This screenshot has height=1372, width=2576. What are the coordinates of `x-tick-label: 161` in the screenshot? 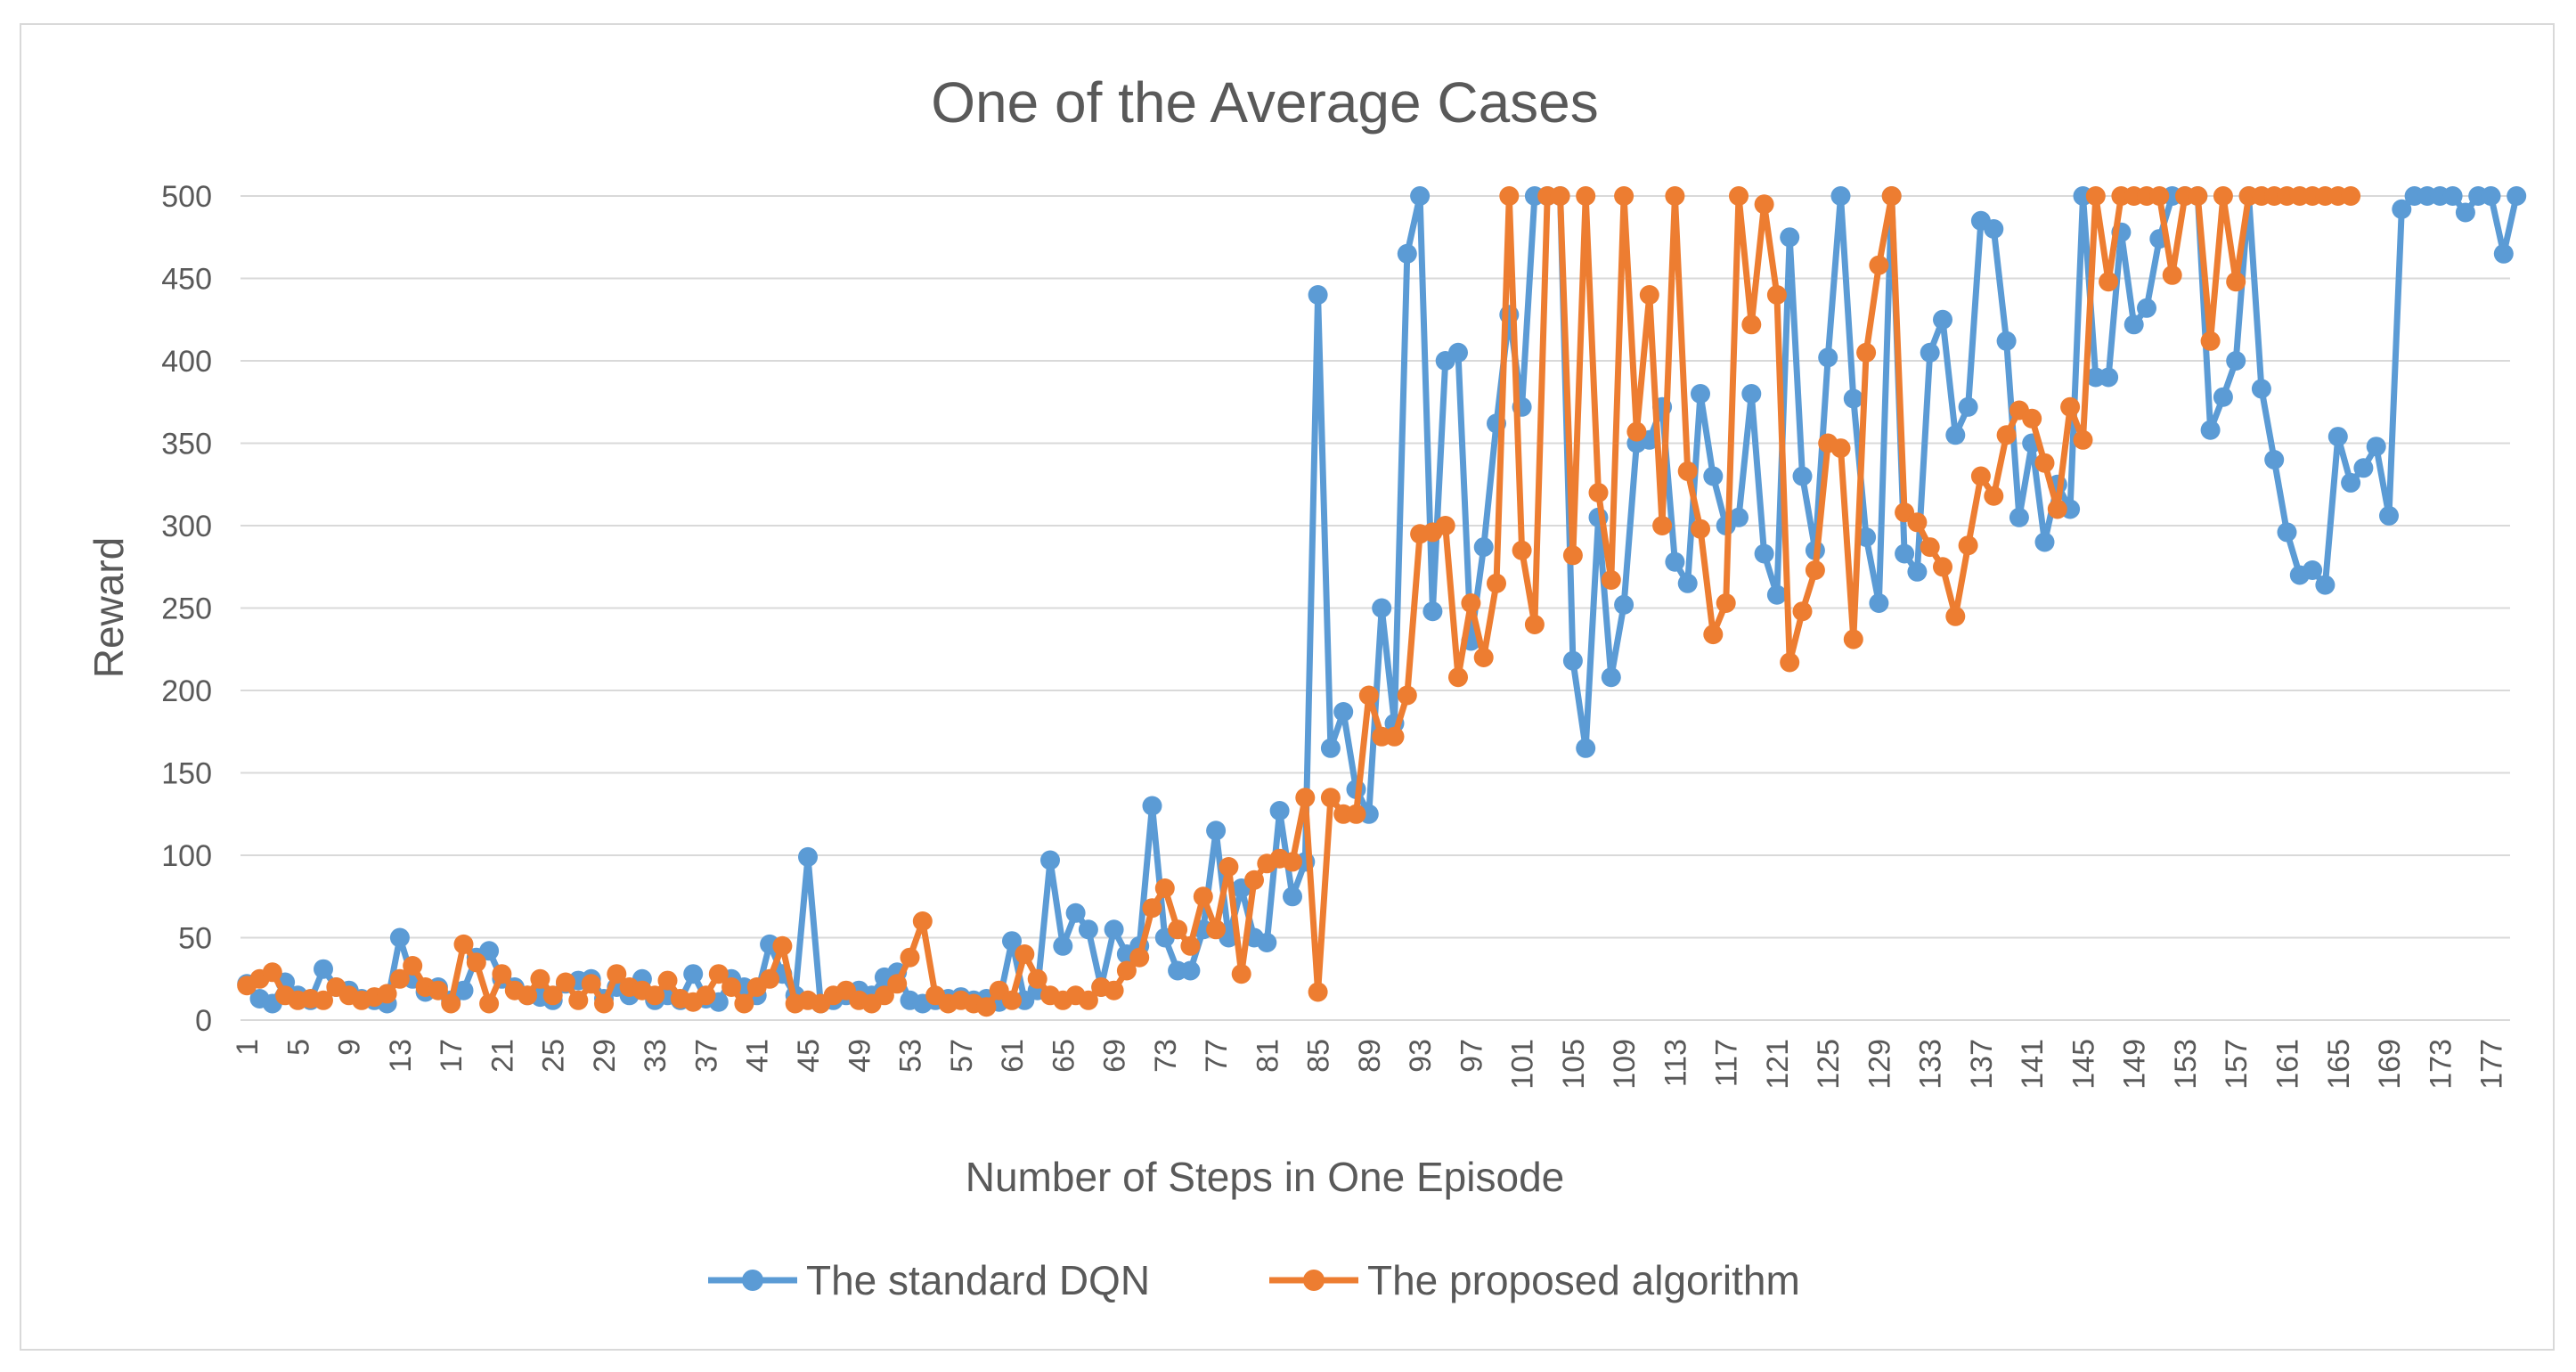 It's located at (2287, 1064).